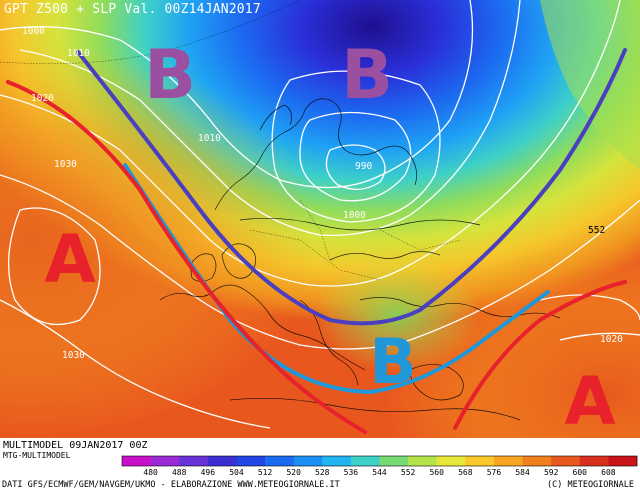  I want to click on colorbar-tick-label: 544, so click(379, 472).